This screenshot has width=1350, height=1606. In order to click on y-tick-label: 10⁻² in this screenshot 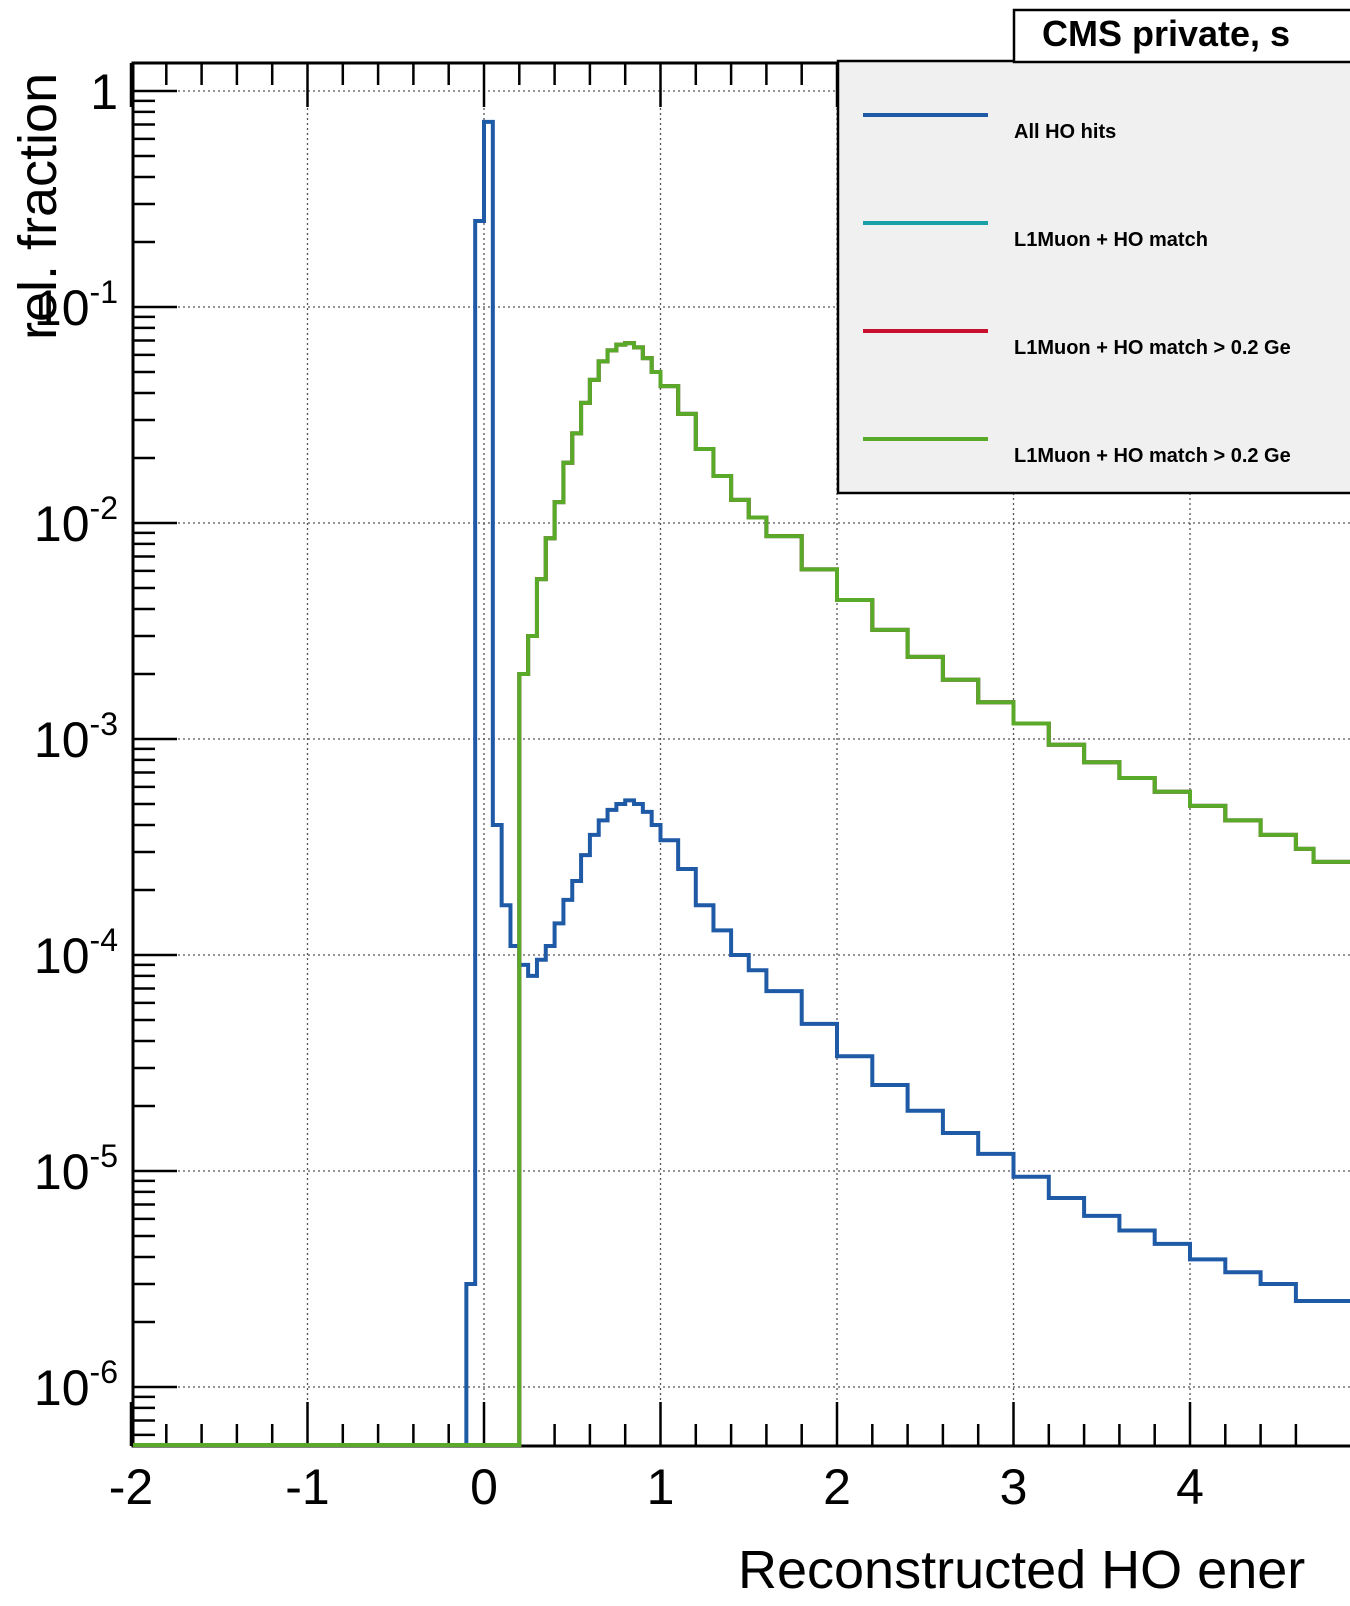, I will do `click(76, 521)`.